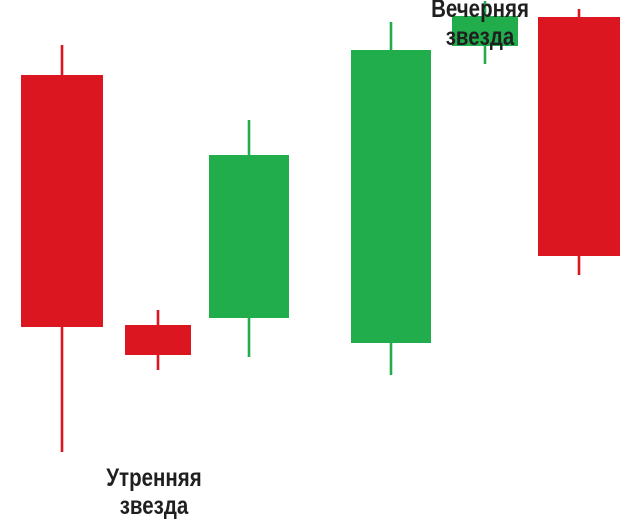  What do you see at coordinates (154, 506) in the screenshot?
I see `morning-star-caption-line2: звезда` at bounding box center [154, 506].